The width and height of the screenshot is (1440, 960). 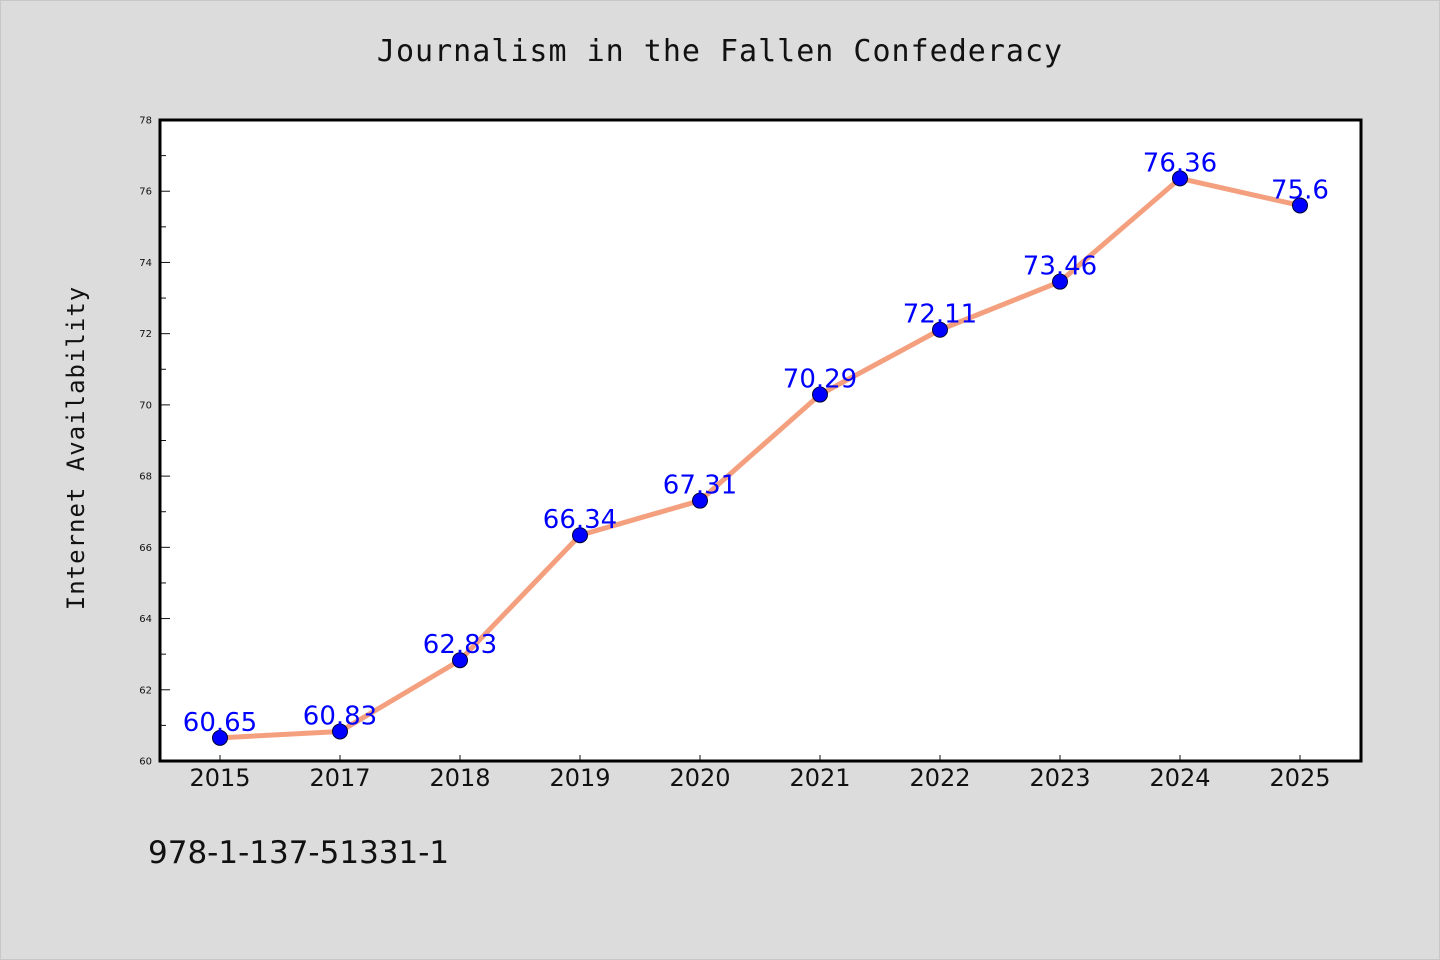 What do you see at coordinates (145, 619) in the screenshot?
I see `y-tick-label: 64` at bounding box center [145, 619].